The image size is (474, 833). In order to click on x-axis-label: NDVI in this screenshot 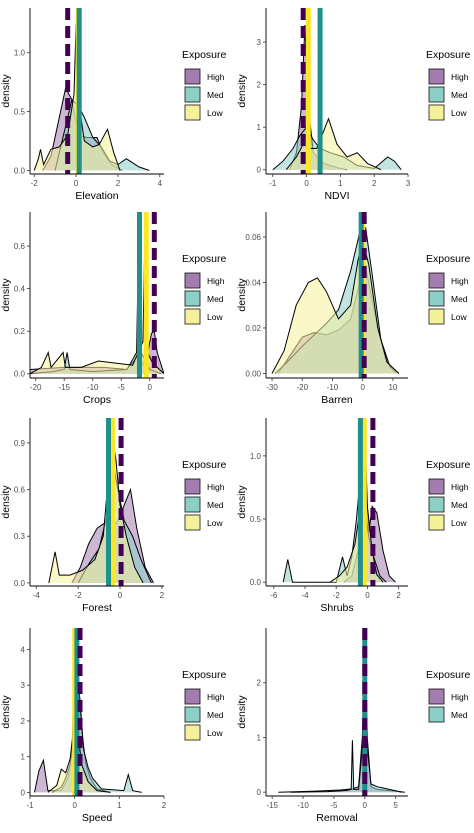, I will do `click(336, 196)`.